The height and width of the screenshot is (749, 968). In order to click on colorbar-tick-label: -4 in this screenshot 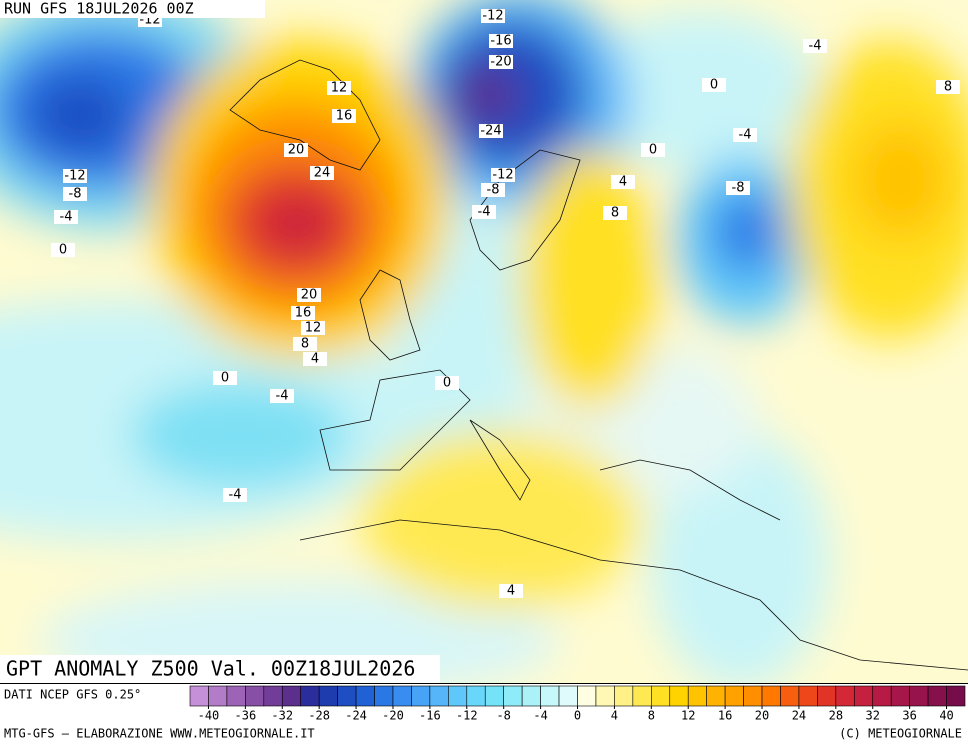, I will do `click(540, 716)`.